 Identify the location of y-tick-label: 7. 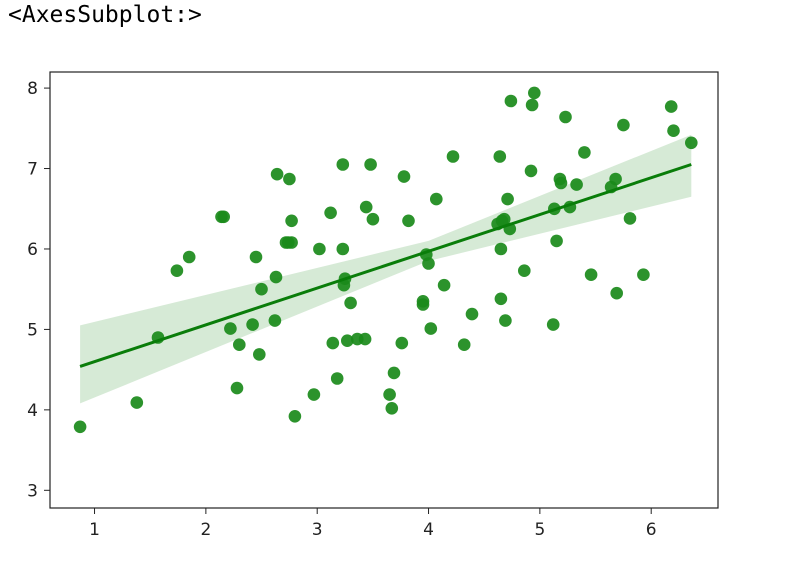
(32, 170).